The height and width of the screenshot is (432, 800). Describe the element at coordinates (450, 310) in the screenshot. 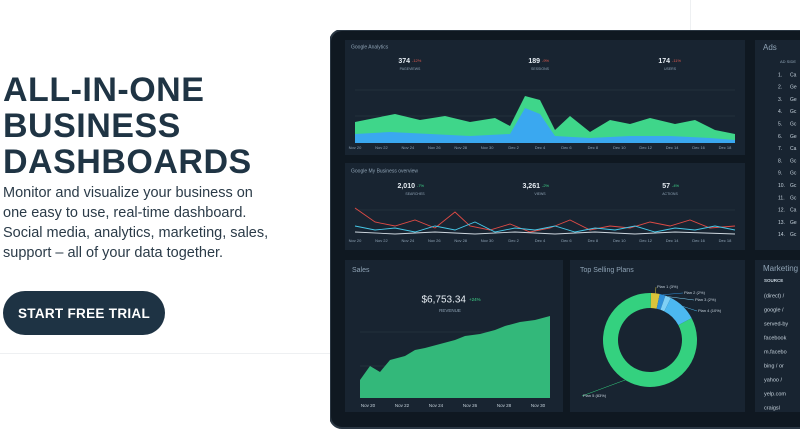

I see `metric-label: REVENUE` at that location.